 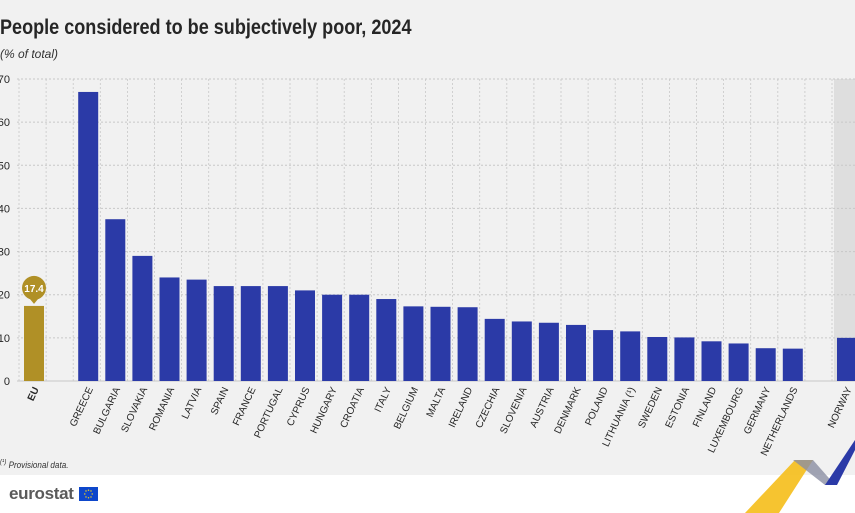 I want to click on y-tick-label: 30, so click(x=5, y=253).